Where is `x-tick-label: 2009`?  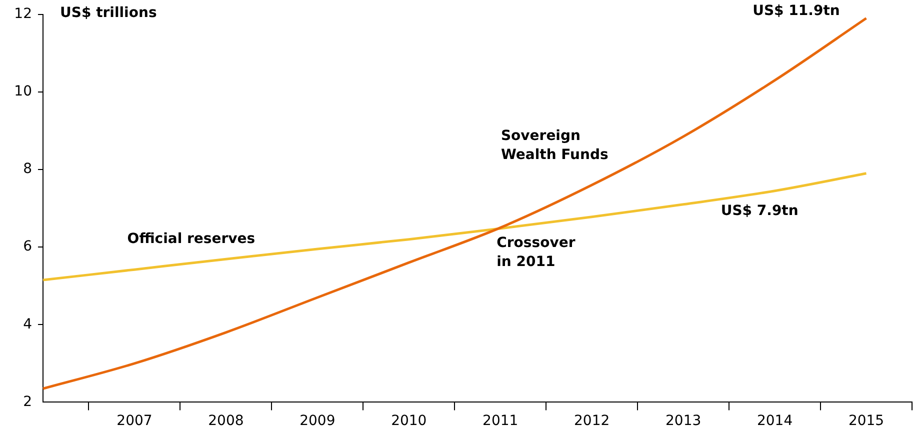
x-tick-label: 2009 is located at coordinates (318, 421).